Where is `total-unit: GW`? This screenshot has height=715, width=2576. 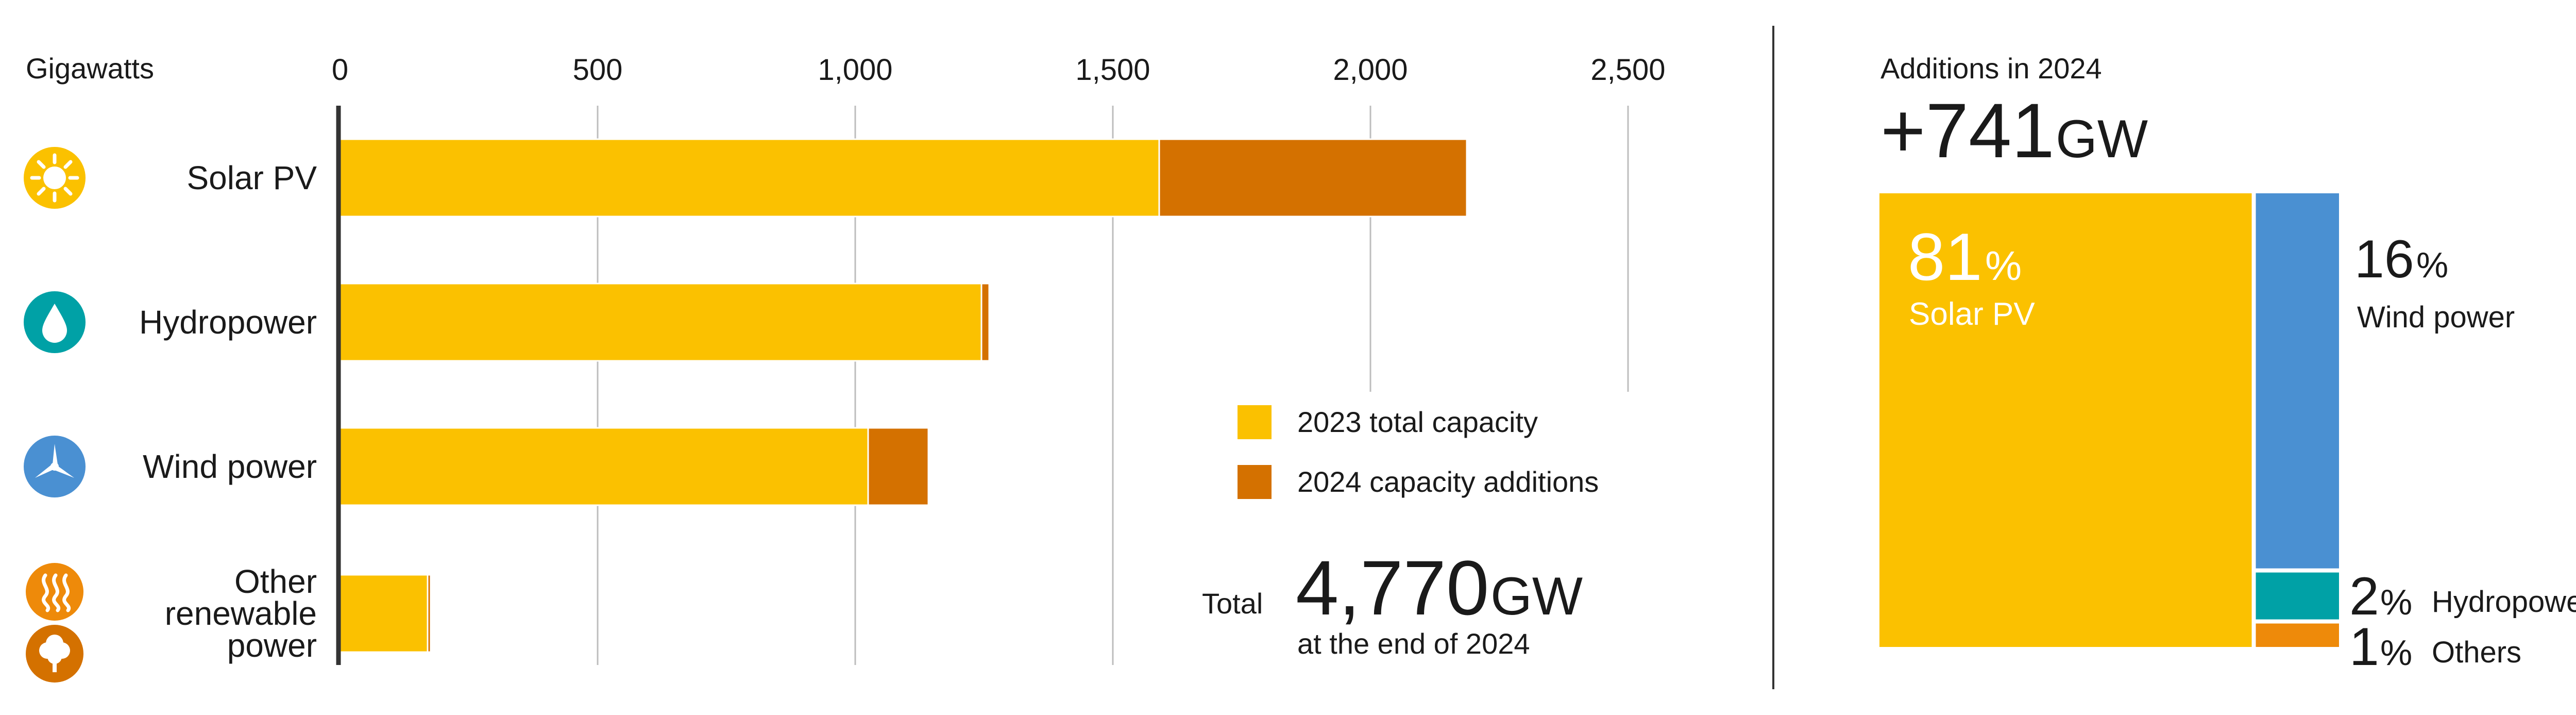
total-unit: GW is located at coordinates (1536, 597).